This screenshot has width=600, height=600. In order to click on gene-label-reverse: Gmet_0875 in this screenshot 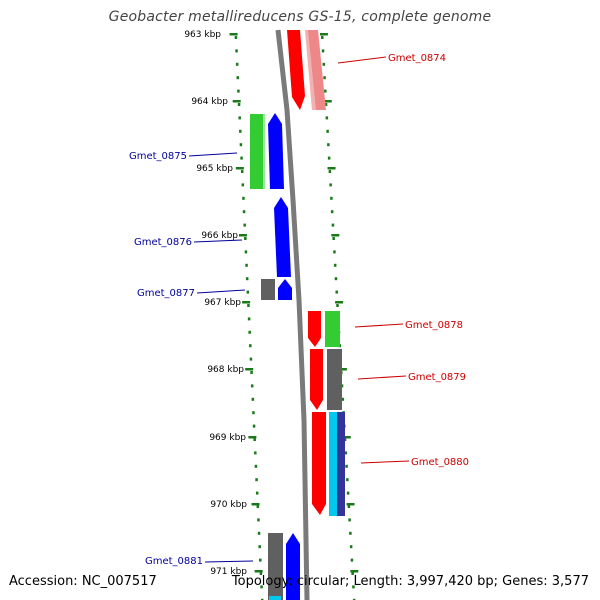, I will do `click(158, 156)`.